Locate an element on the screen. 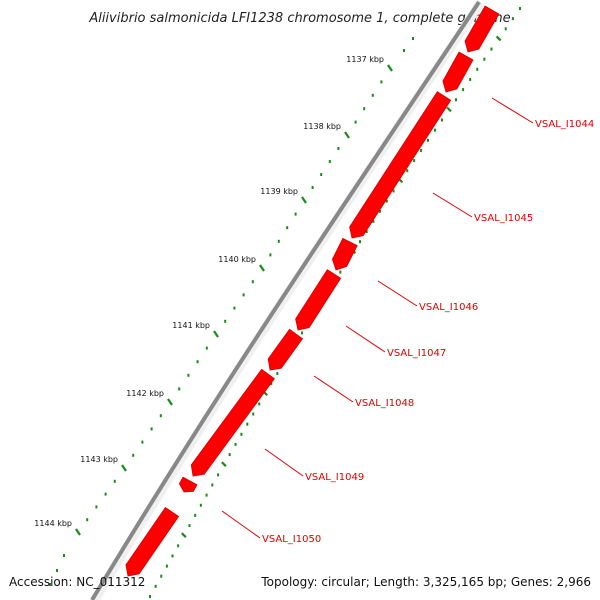 This screenshot has width=600, height=600. gene-label: VSAL_I1050 is located at coordinates (291, 539).